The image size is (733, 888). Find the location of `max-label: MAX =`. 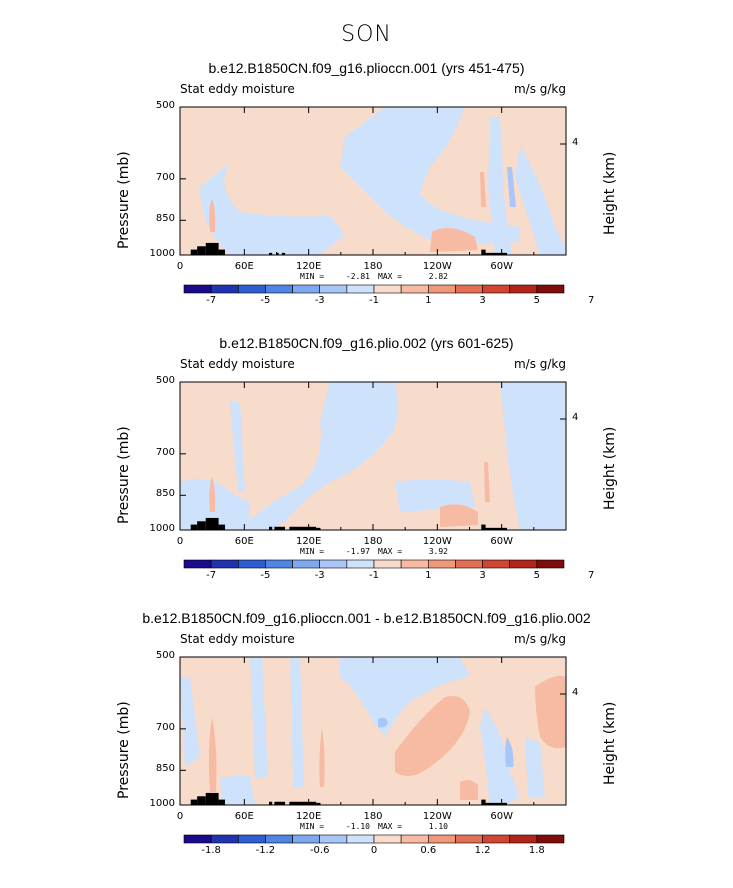

max-label: MAX = is located at coordinates (390, 551).